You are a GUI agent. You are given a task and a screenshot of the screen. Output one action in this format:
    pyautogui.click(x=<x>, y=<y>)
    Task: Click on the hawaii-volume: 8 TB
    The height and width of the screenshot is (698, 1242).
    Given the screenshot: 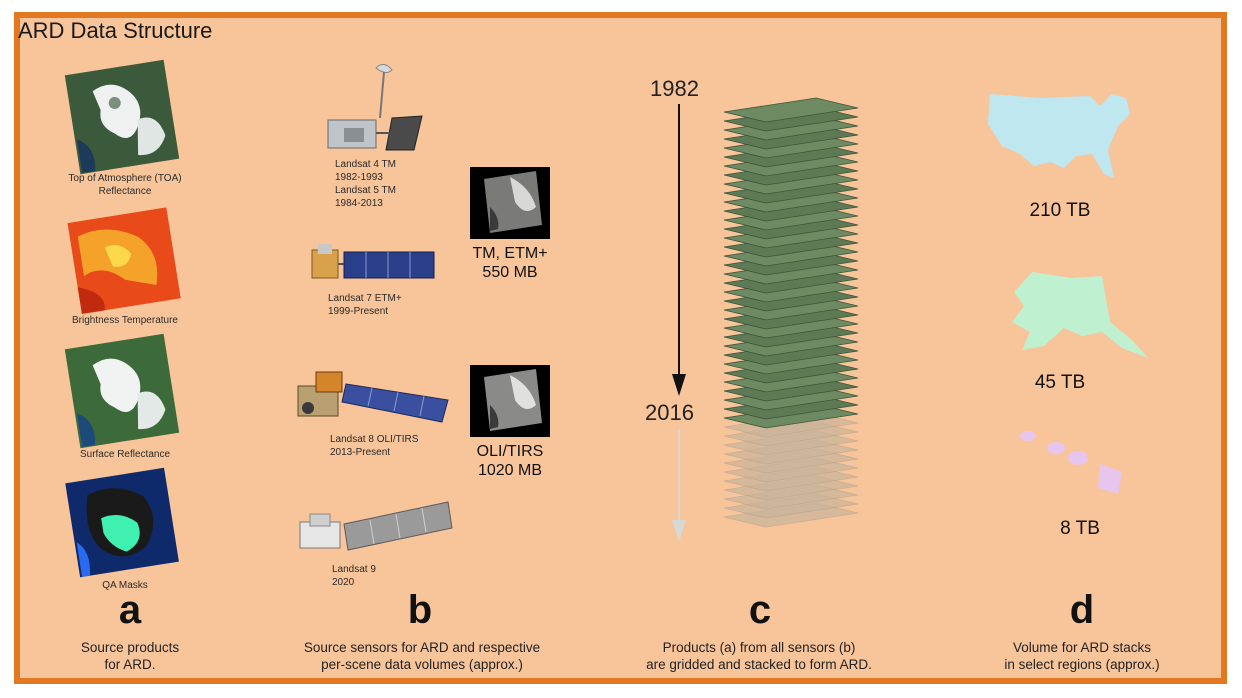 What is the action you would take?
    pyautogui.click(x=1080, y=528)
    